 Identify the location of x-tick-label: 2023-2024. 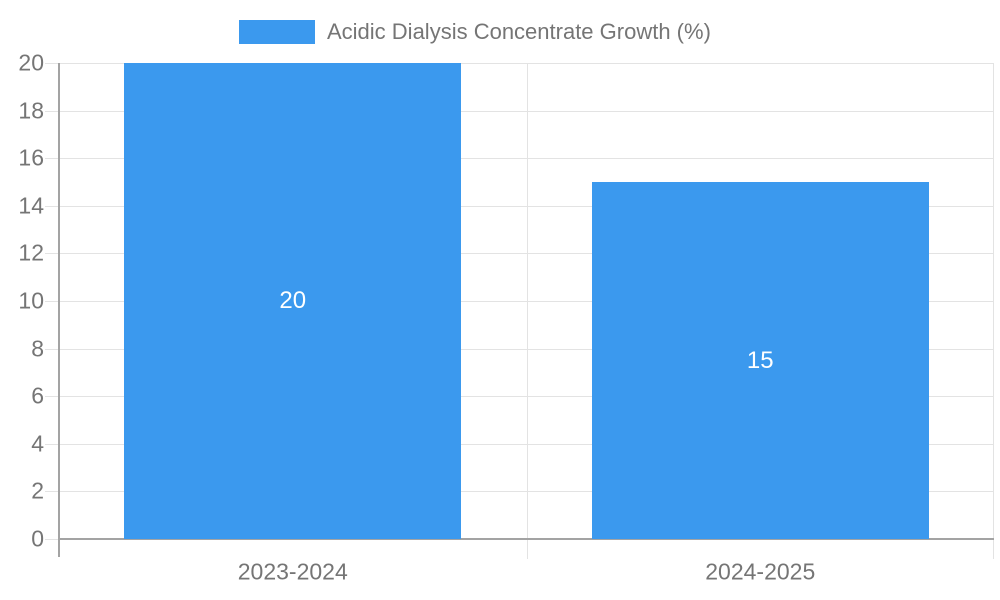
(292, 571).